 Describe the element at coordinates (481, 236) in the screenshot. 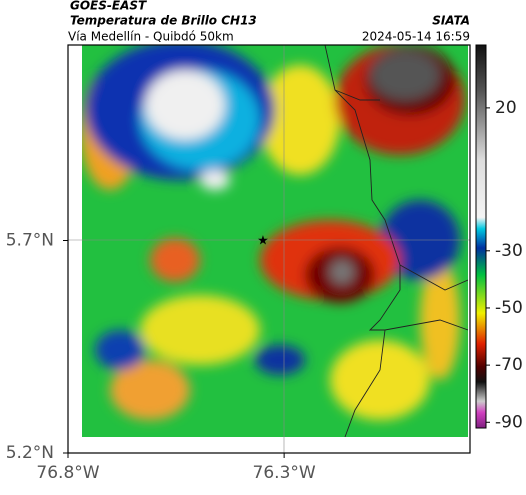

I see `colorbar` at that location.